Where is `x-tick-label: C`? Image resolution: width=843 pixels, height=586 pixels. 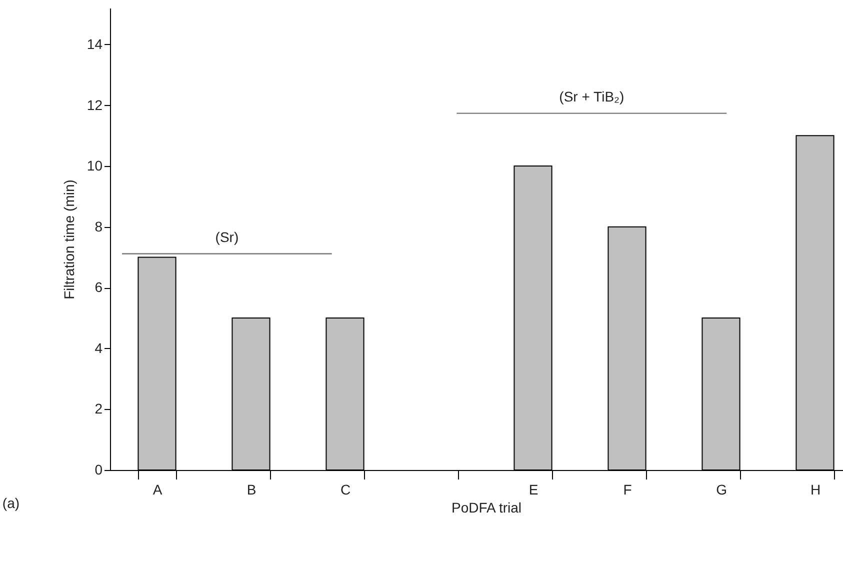
x-tick-label: C is located at coordinates (345, 490).